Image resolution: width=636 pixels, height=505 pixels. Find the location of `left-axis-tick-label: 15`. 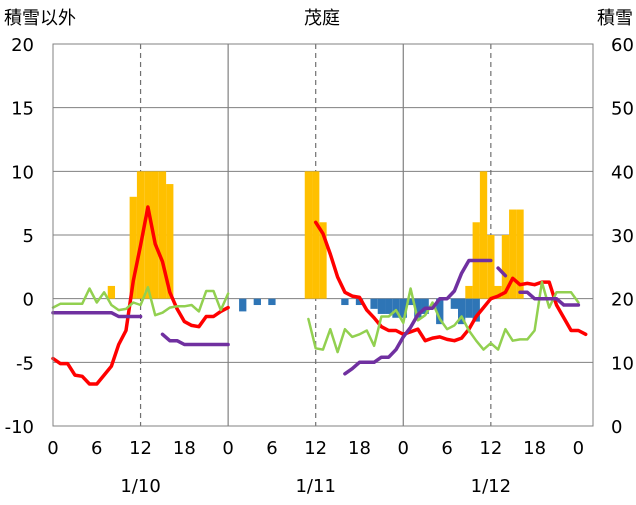

left-axis-tick-label: 15 is located at coordinates (22, 109).